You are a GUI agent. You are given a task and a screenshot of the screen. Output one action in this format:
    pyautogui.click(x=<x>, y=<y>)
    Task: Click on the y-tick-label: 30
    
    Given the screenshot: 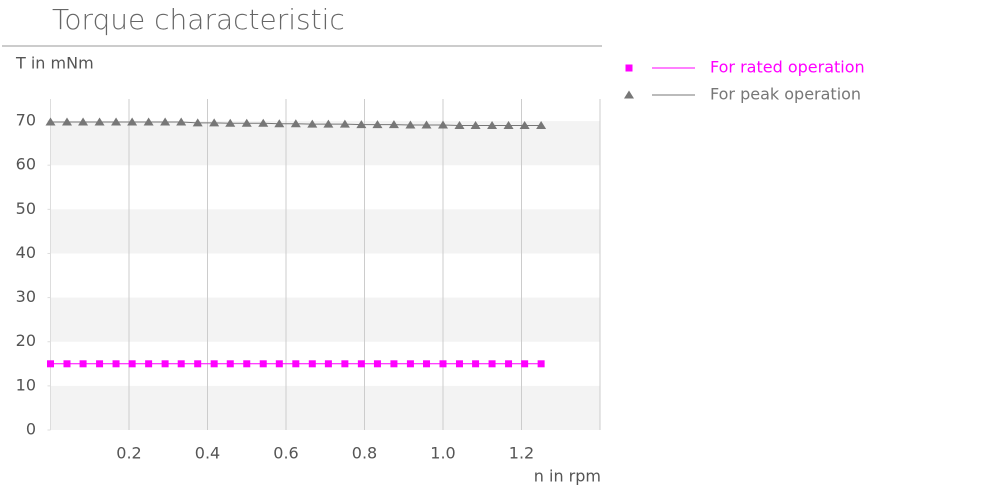 What is the action you would take?
    pyautogui.click(x=26, y=296)
    